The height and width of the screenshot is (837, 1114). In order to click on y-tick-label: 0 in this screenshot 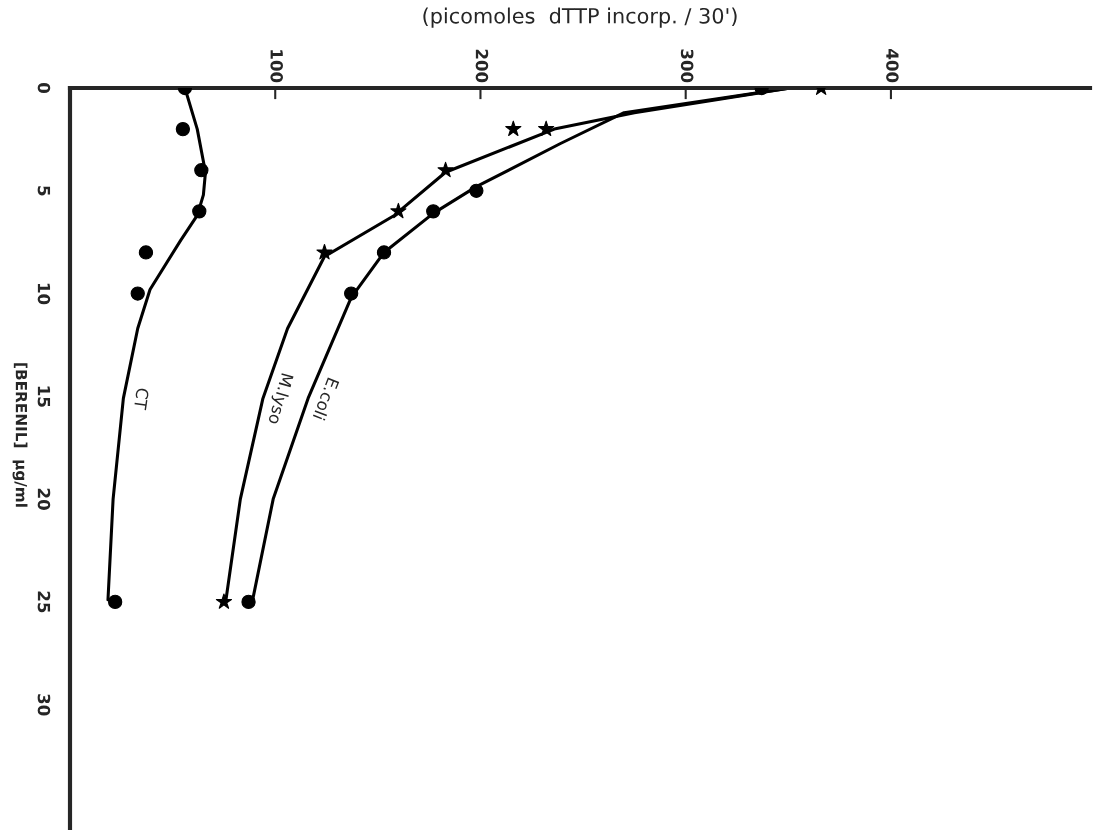, I will do `click(44, 88)`.